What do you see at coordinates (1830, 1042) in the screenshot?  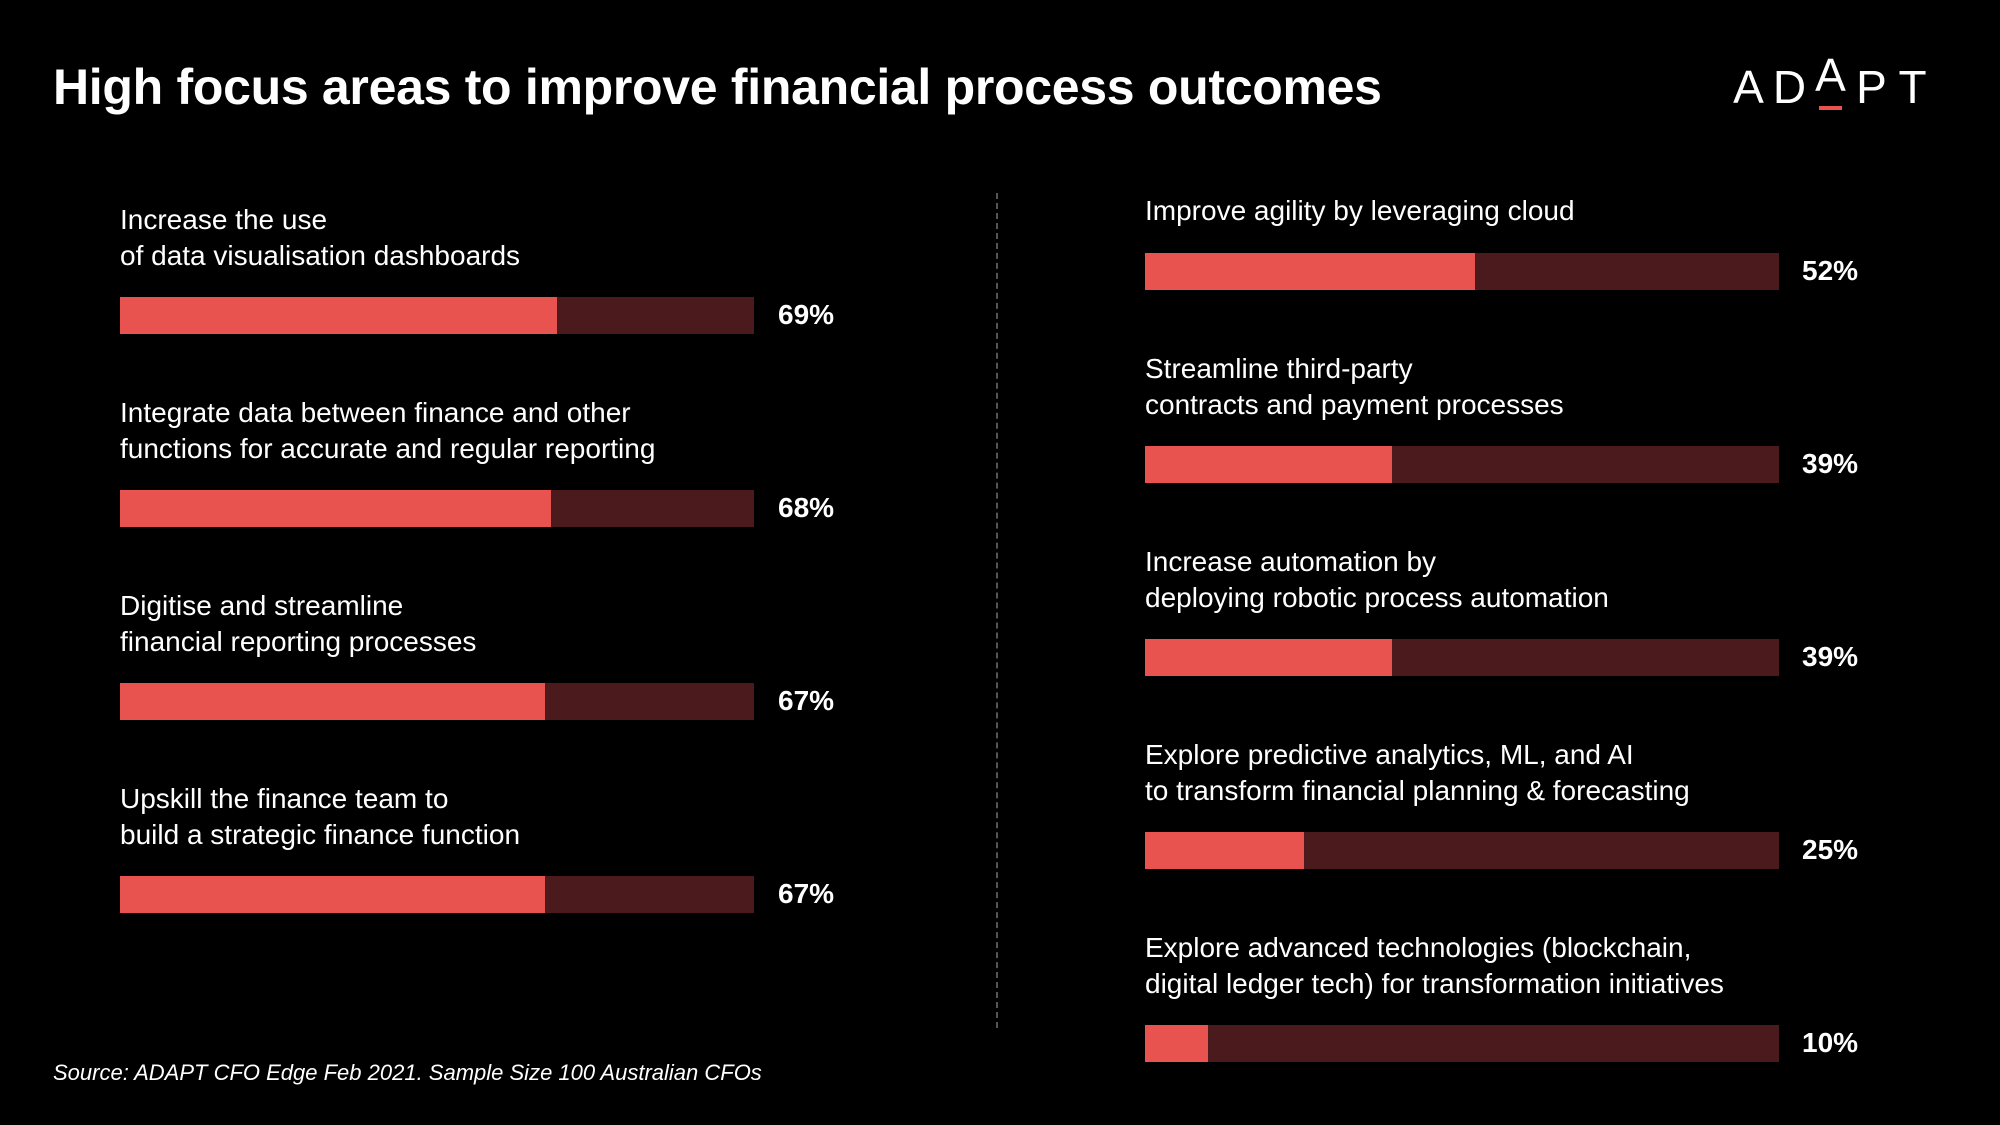 I see `bar-value-label: 10%` at bounding box center [1830, 1042].